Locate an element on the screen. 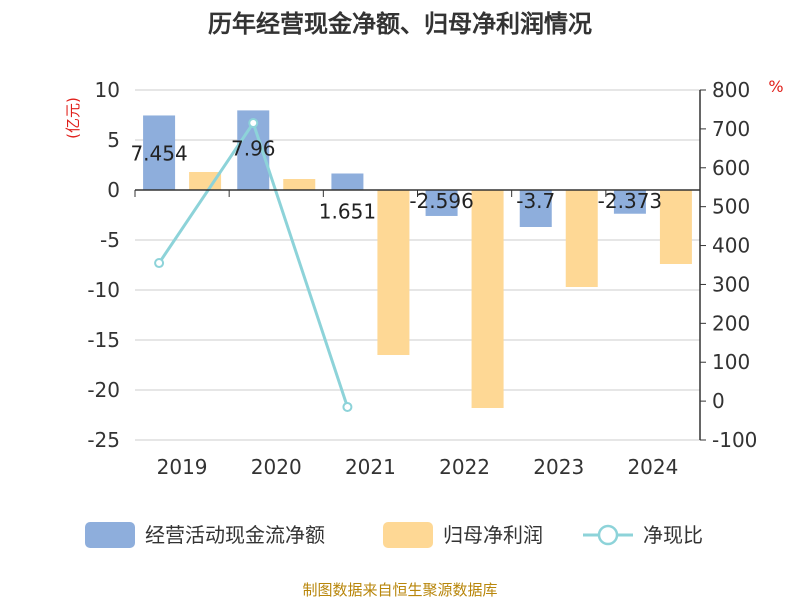 Image resolution: width=800 pixels, height=600 pixels. line-series is located at coordinates (253, 265).